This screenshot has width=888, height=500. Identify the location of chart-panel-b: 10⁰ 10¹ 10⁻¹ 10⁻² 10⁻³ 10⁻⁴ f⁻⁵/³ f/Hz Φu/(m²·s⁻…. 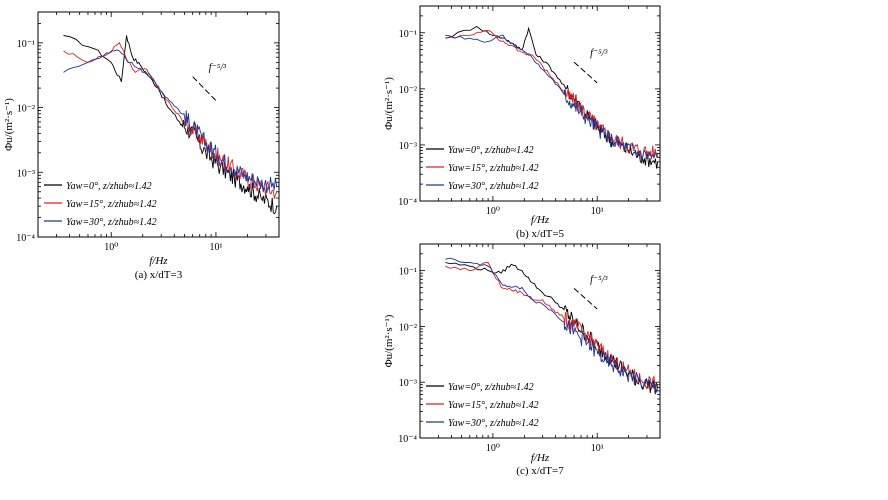
(522, 122).